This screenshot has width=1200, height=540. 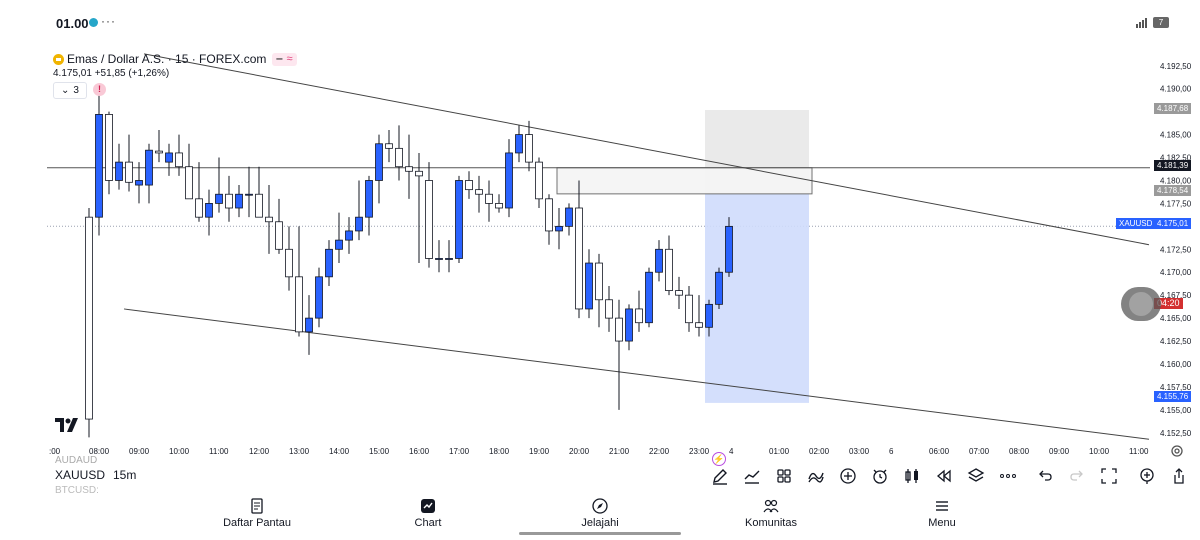 I want to click on symbol-switcher-next: BTCUSD:, so click(x=77, y=490).